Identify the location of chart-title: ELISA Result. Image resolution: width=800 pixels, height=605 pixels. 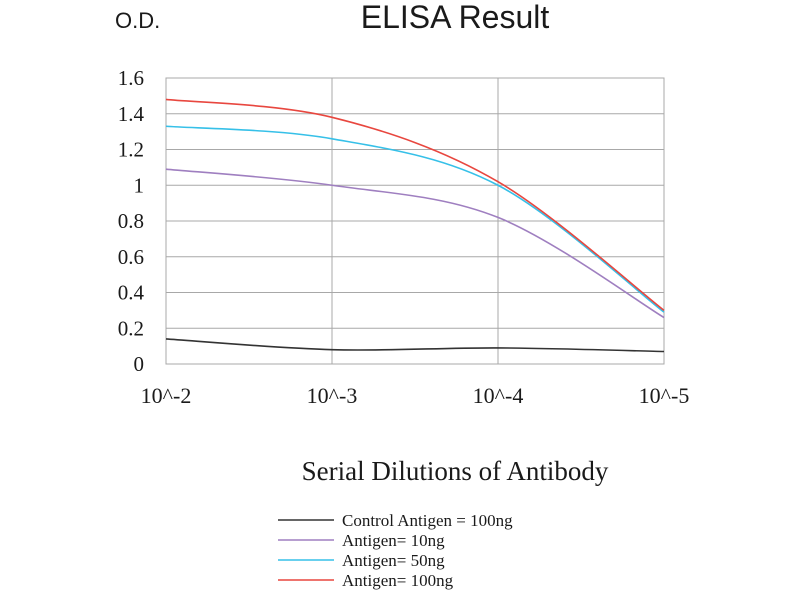
(455, 17).